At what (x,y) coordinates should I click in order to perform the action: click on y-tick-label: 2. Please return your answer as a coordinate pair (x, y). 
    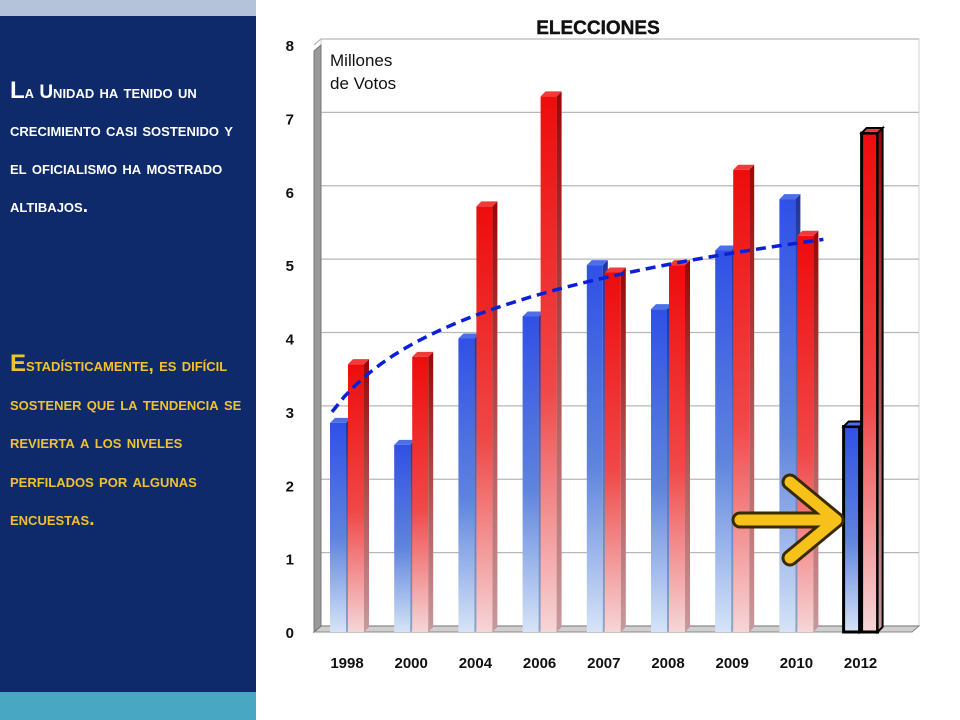
    Looking at the image, I should click on (290, 486).